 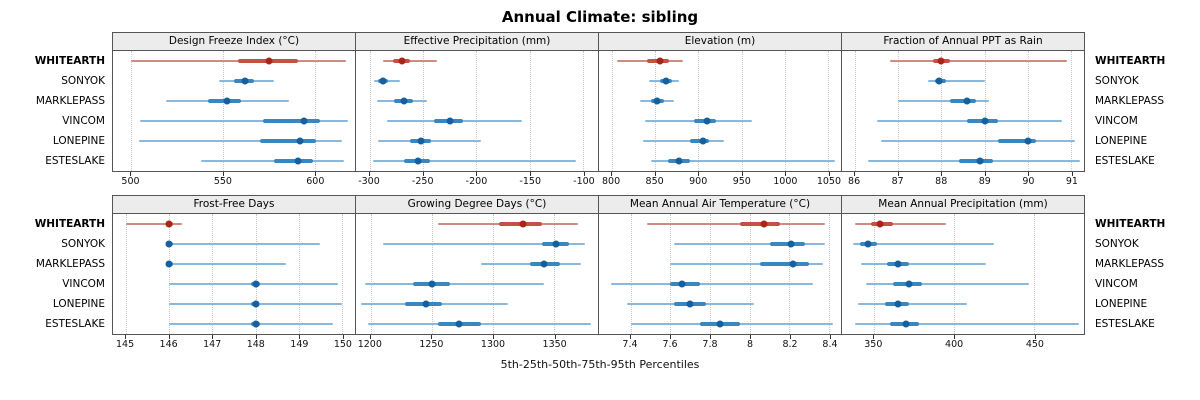 I want to click on panel-box: Mean Annual Precipitation (mm), so click(x=963, y=265).